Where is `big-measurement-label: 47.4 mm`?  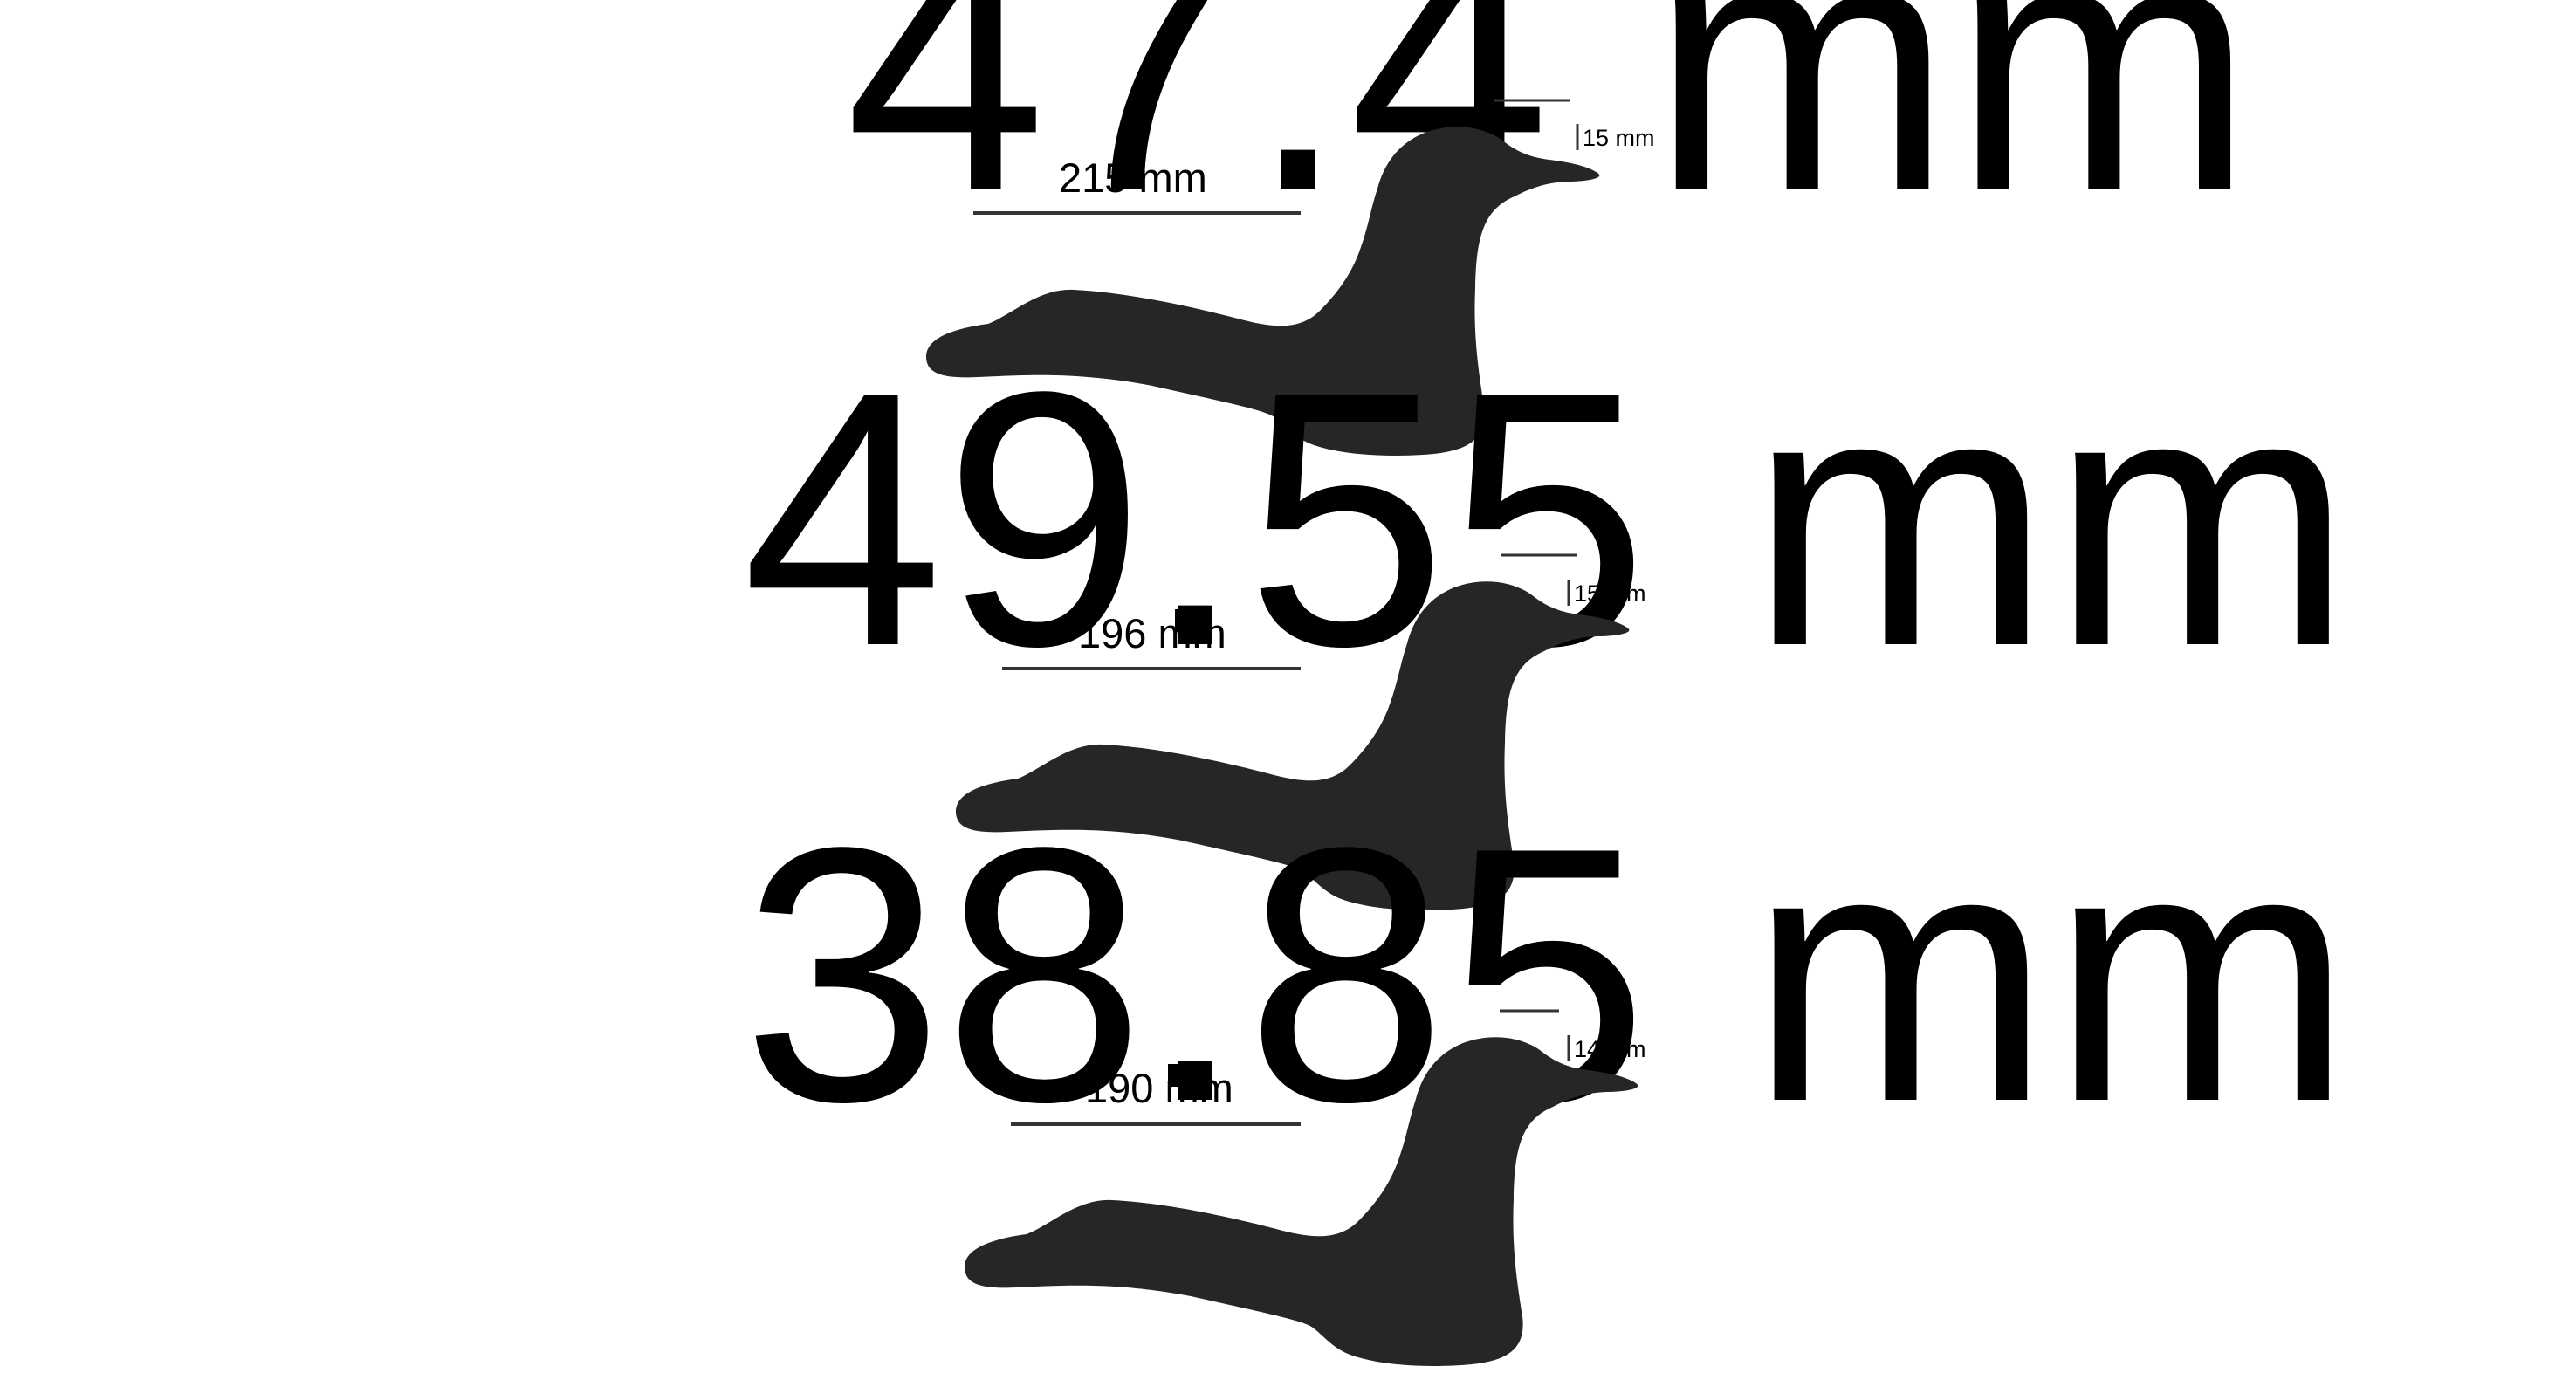 big-measurement-label: 47.4 mm is located at coordinates (1550, 132).